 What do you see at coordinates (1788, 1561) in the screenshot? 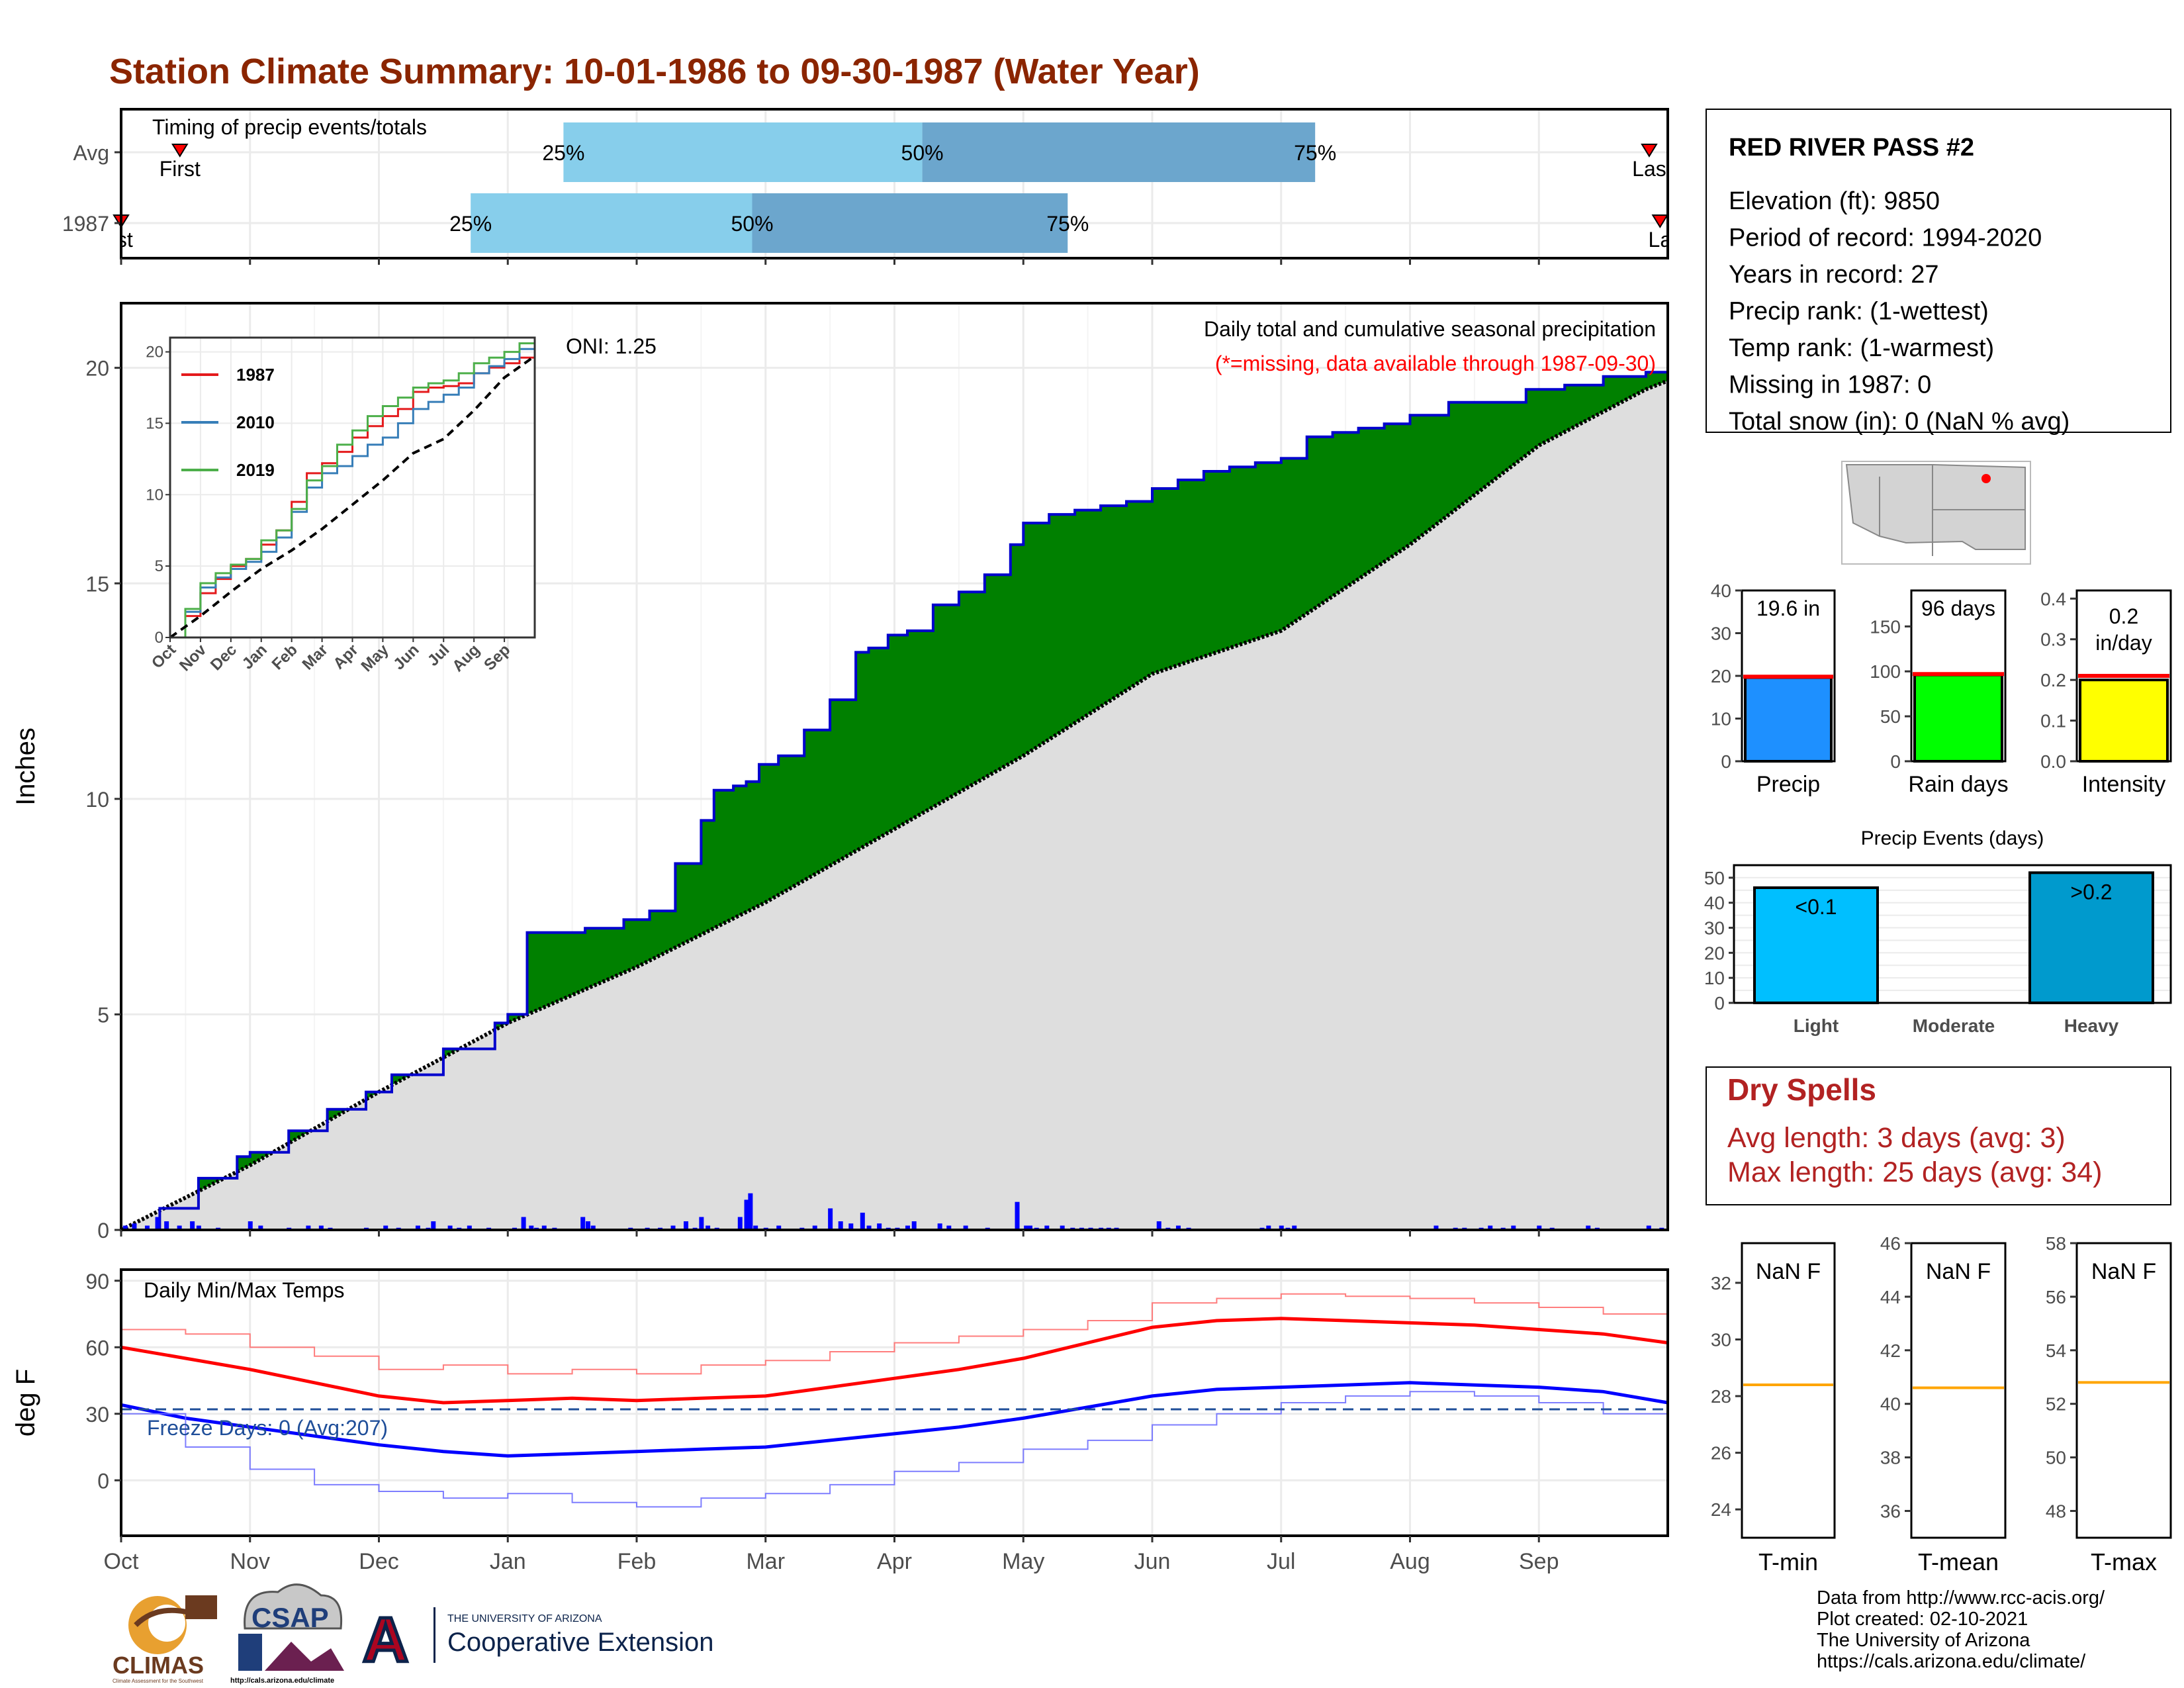
I see `temp-summary-category-label: T-min` at bounding box center [1788, 1561].